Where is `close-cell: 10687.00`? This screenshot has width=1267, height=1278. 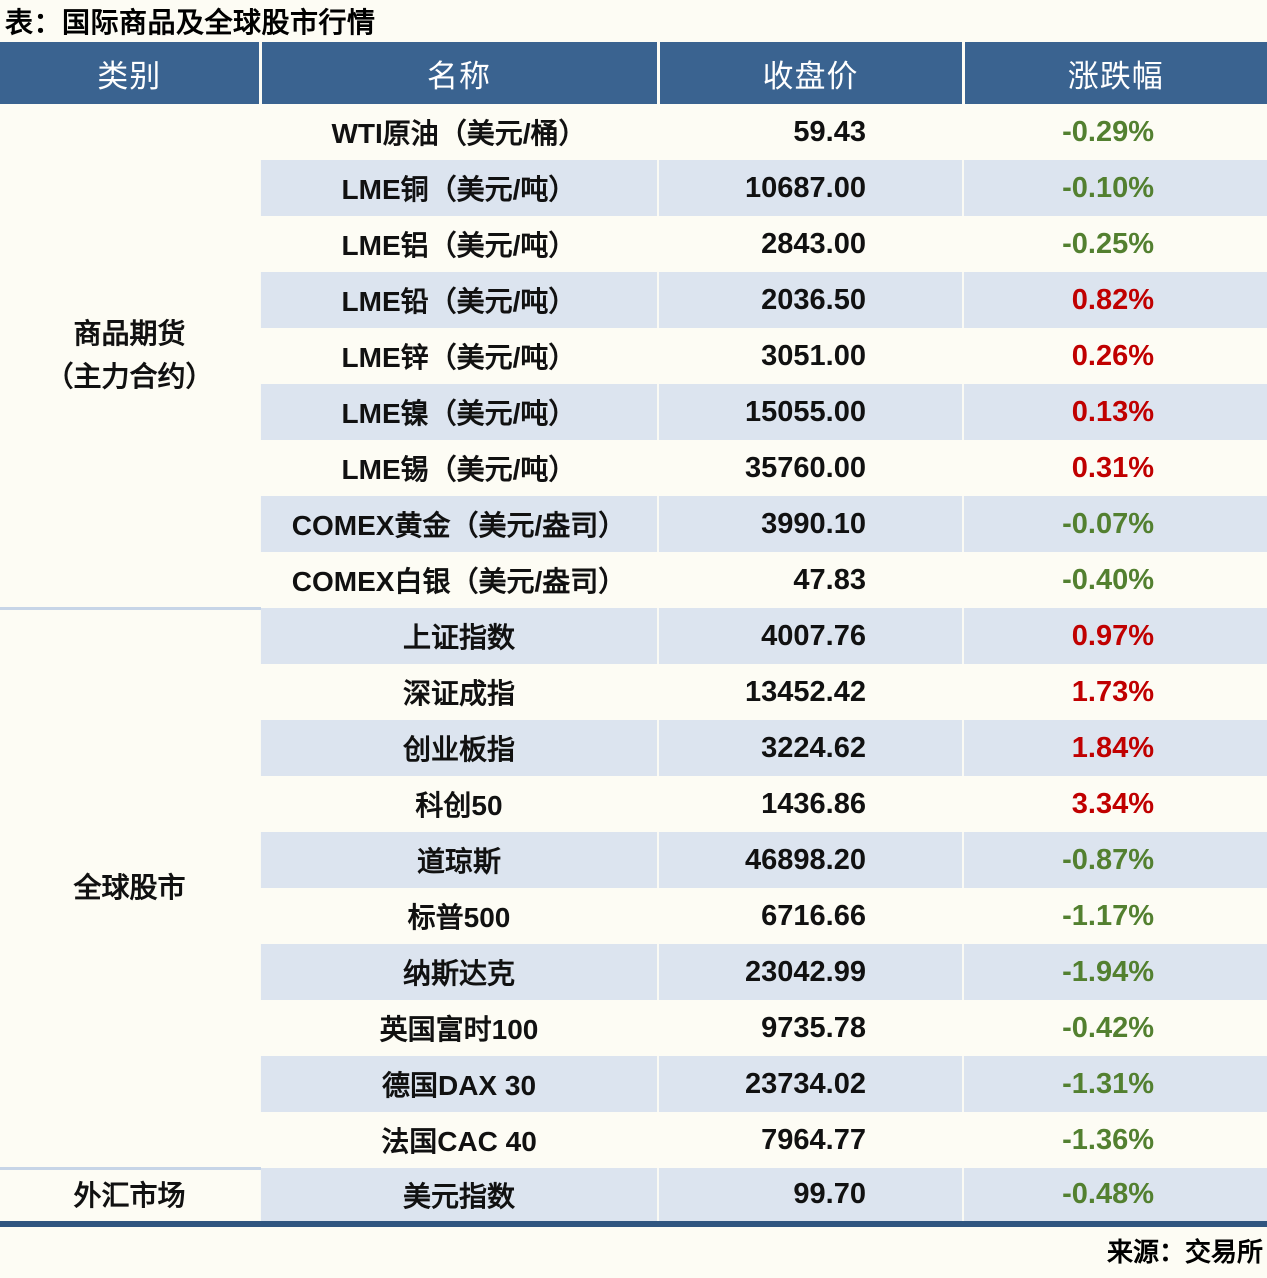
close-cell: 10687.00 is located at coordinates (810, 188).